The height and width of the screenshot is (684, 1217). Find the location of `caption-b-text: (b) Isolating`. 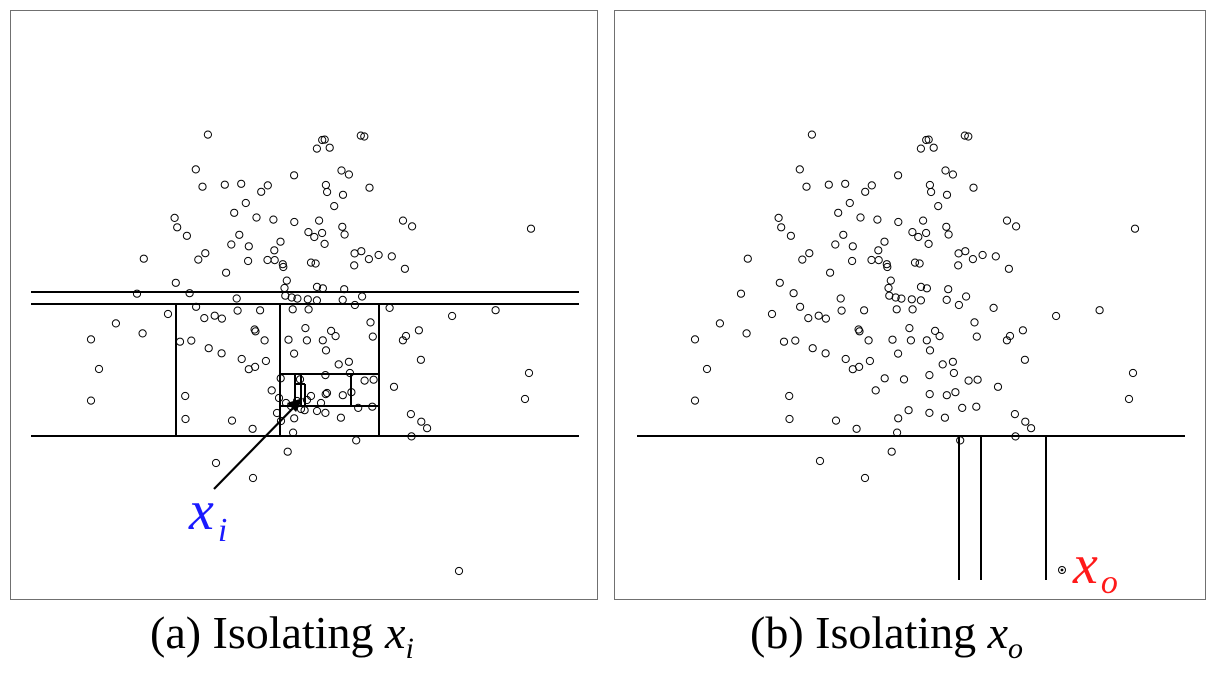

caption-b-text: (b) Isolating is located at coordinates (869, 632).